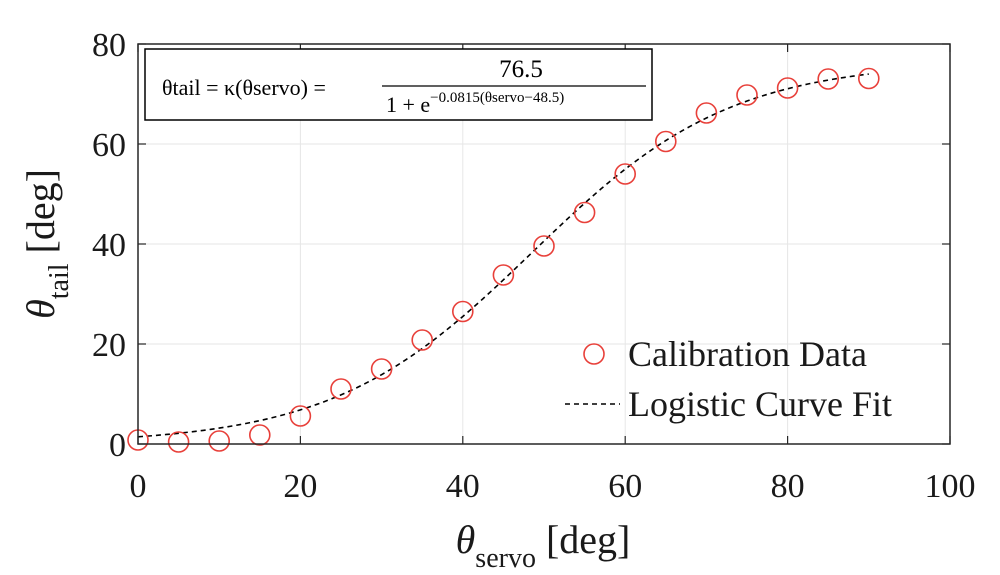  What do you see at coordinates (728, 379) in the screenshot?
I see `legend: Calibration Data Logistic Curve Fit` at bounding box center [728, 379].